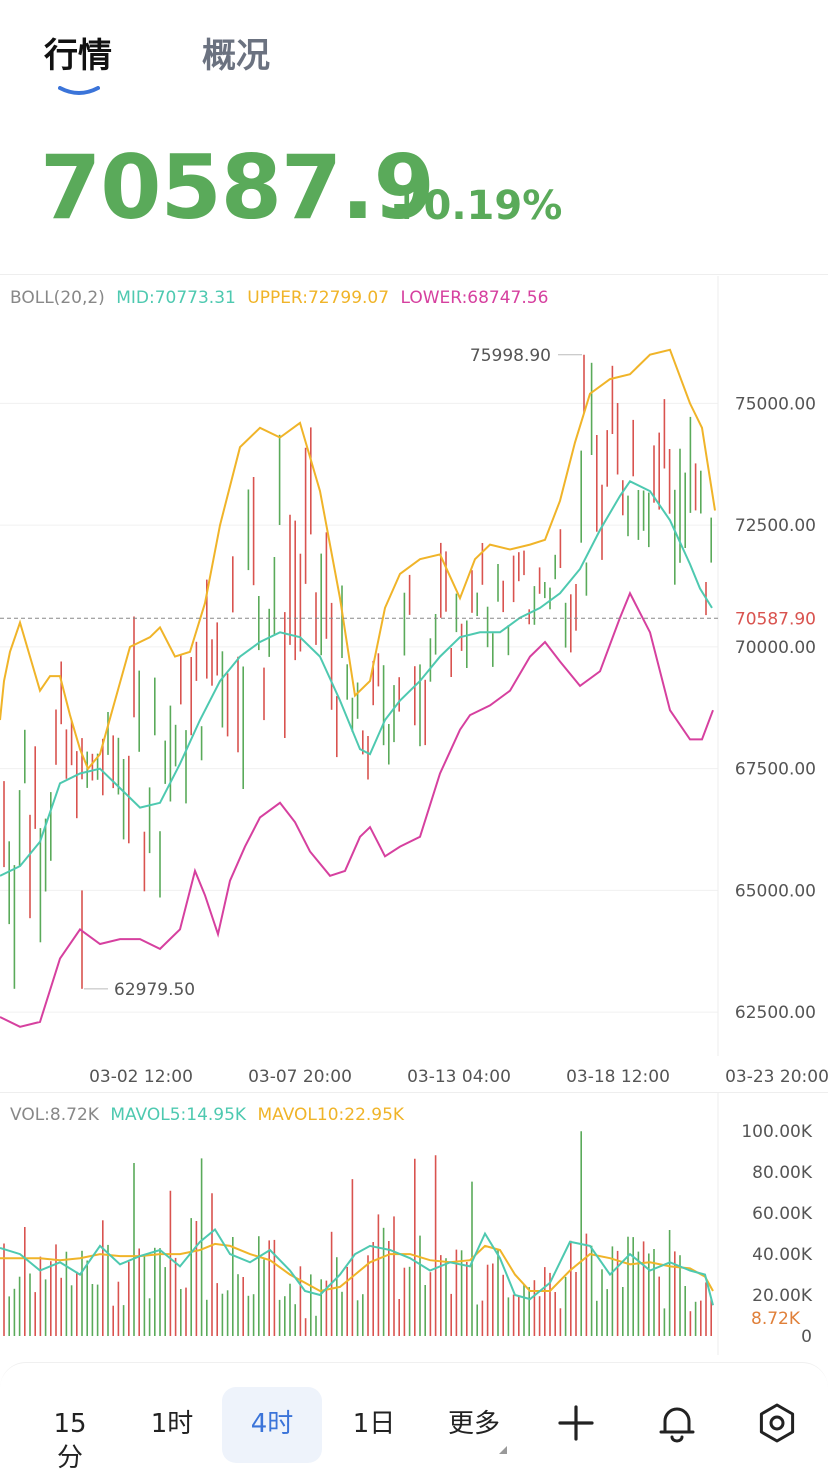 The width and height of the screenshot is (828, 1482). I want to click on boll-legend-upper: UPPER:72799.07, so click(318, 298).